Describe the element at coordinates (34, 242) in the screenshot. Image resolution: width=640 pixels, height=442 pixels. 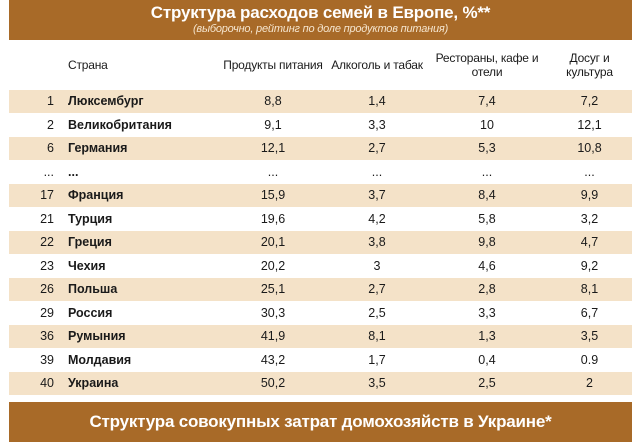
I see `rank-cell: 22` at that location.